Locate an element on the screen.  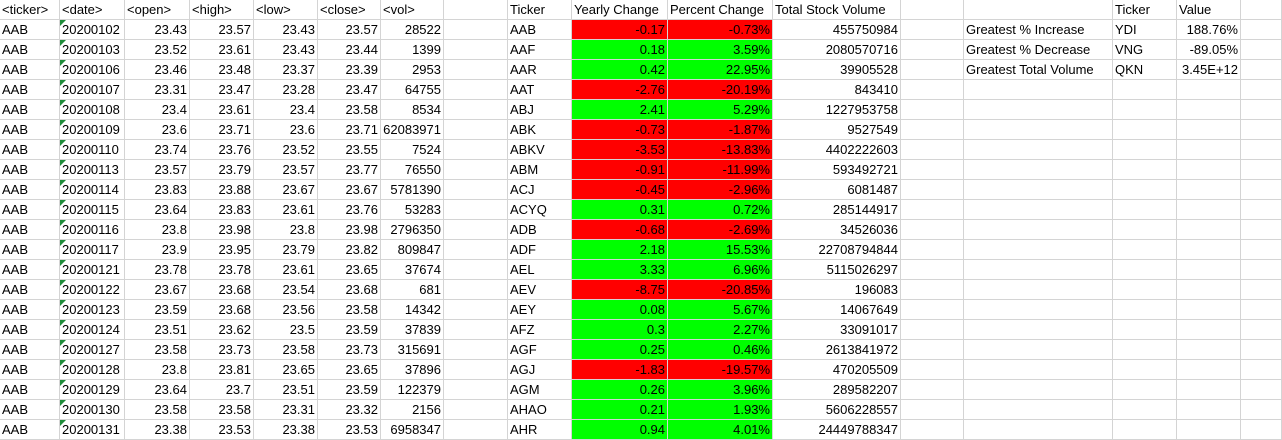
close-cell: 23.44 is located at coordinates (349, 50).